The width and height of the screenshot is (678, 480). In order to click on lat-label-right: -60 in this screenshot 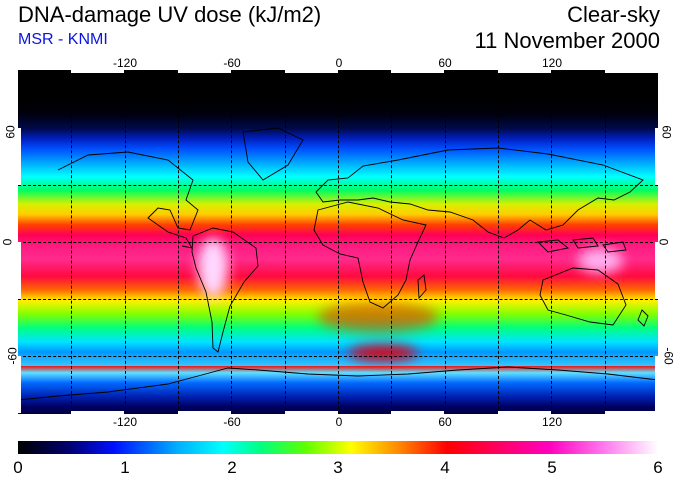, I will do `click(668, 356)`.